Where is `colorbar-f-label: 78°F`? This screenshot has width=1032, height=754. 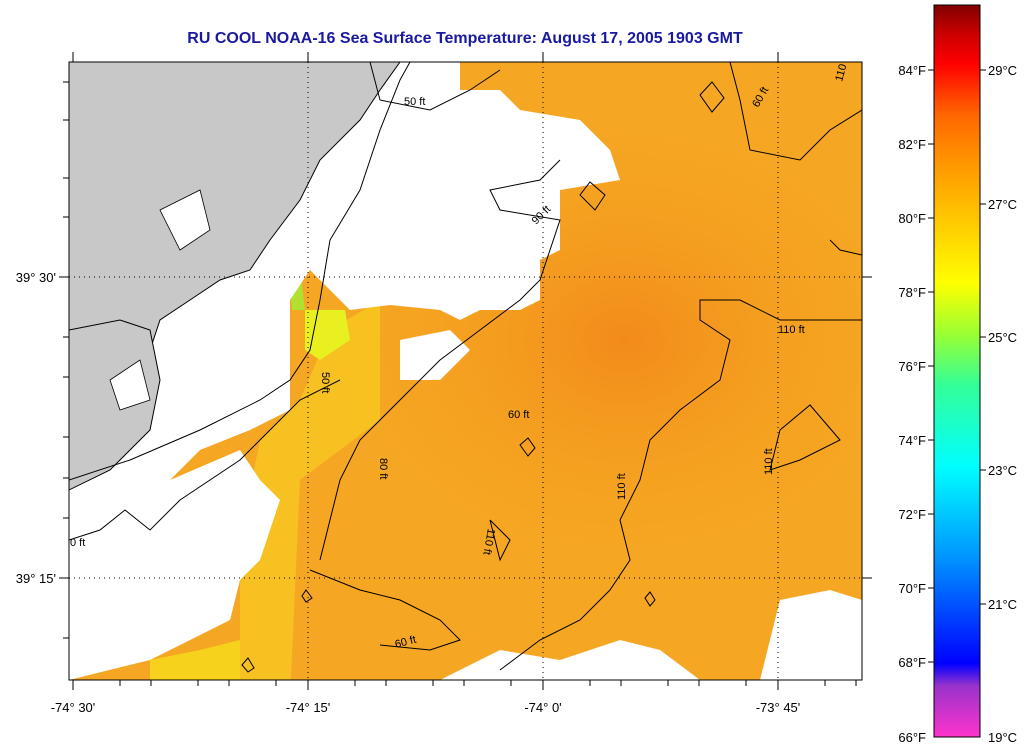 colorbar-f-label: 78°F is located at coordinates (912, 292).